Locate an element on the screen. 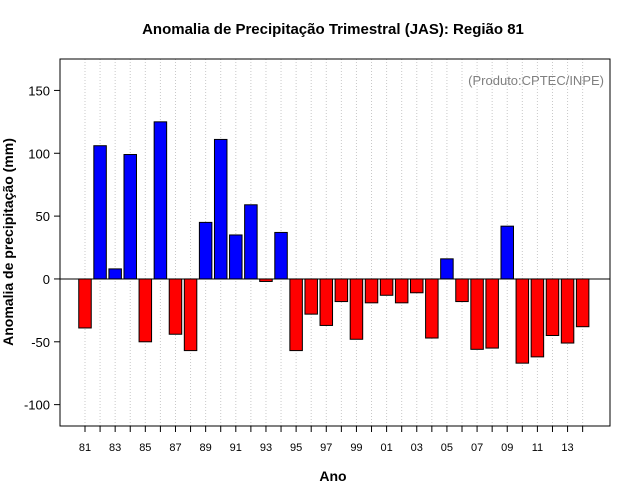  x-tick-label: 05 is located at coordinates (447, 448).